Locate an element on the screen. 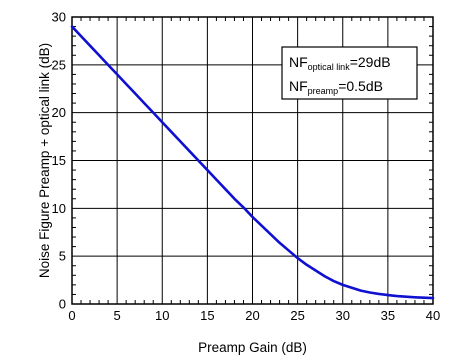  y-tick-label: 5 is located at coordinates (62, 256).